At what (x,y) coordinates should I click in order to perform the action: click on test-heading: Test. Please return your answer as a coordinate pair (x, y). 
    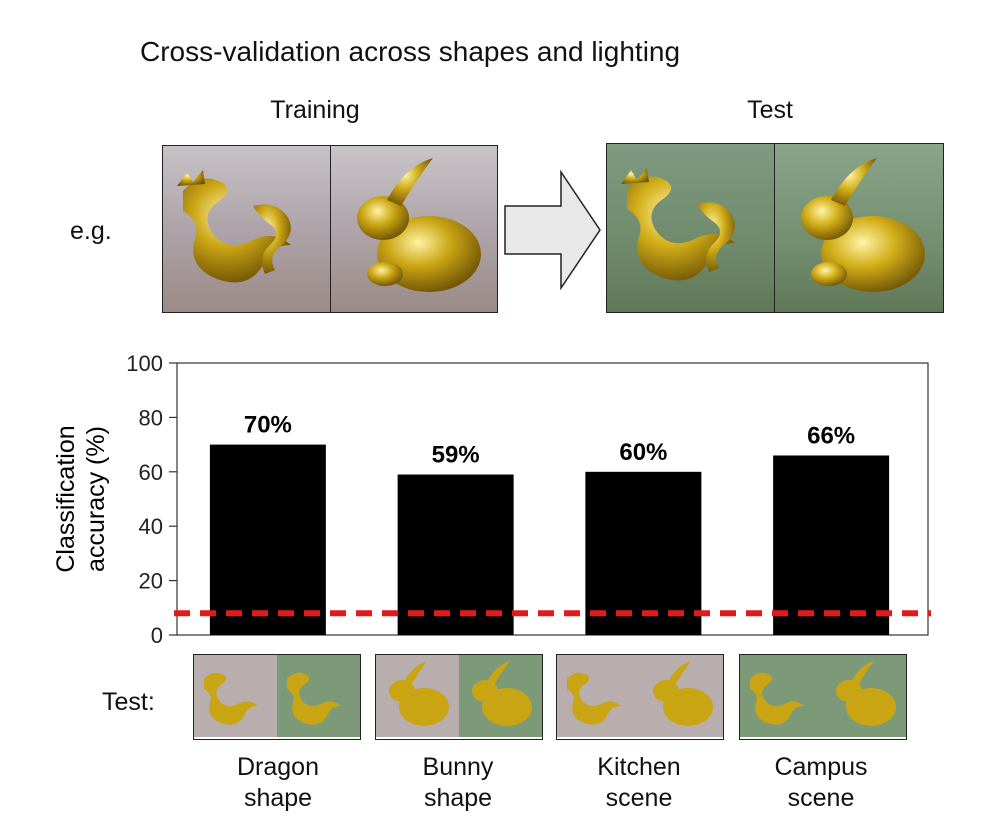
    Looking at the image, I should click on (770, 110).